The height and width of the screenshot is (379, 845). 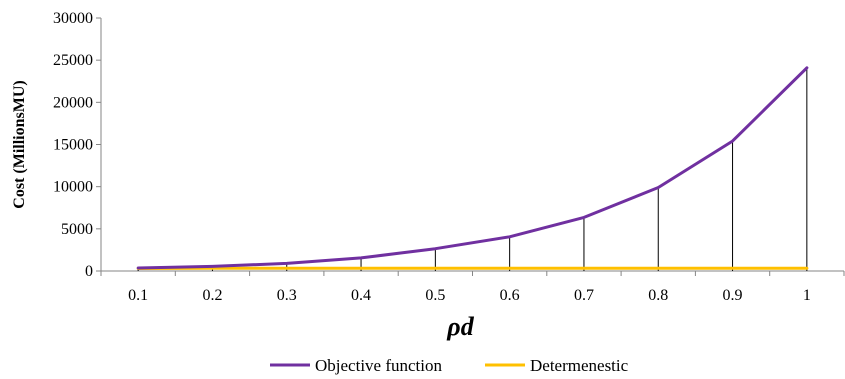 What do you see at coordinates (77, 229) in the screenshot?
I see `y-tick-label: 5000` at bounding box center [77, 229].